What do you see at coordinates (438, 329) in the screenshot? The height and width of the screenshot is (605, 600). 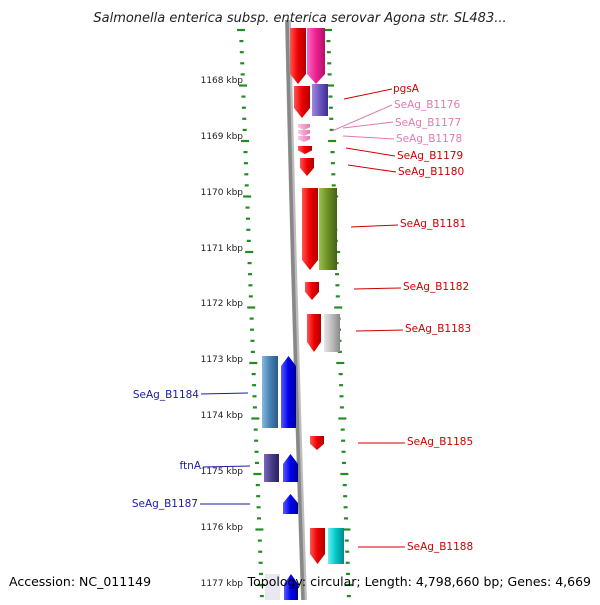 I see `gene-label: SeAg_B1183` at bounding box center [438, 329].